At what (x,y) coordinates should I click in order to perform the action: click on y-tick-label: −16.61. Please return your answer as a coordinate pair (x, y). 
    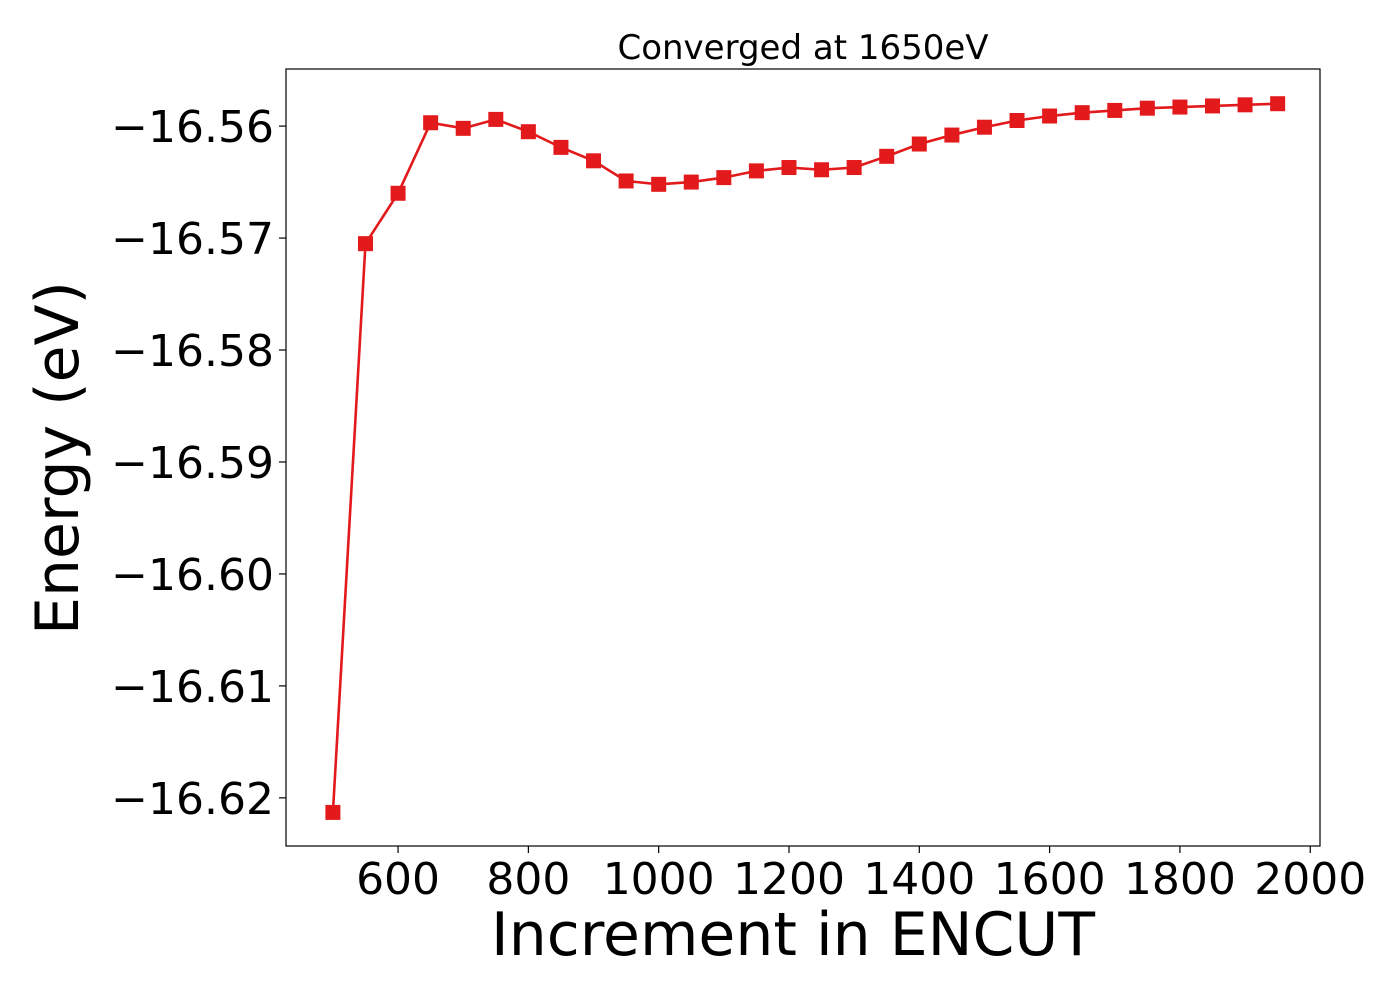
    Looking at the image, I should click on (192, 687).